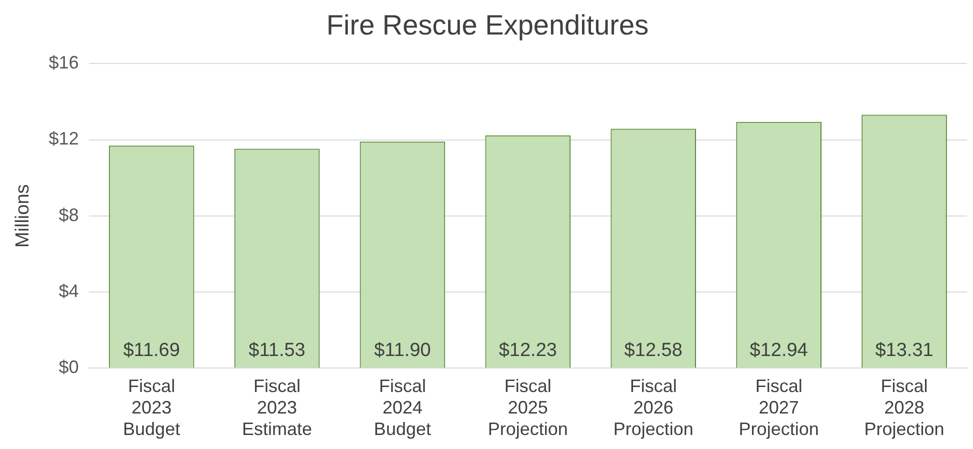  What do you see at coordinates (402, 350) in the screenshot?
I see `data-label: $11.90` at bounding box center [402, 350].